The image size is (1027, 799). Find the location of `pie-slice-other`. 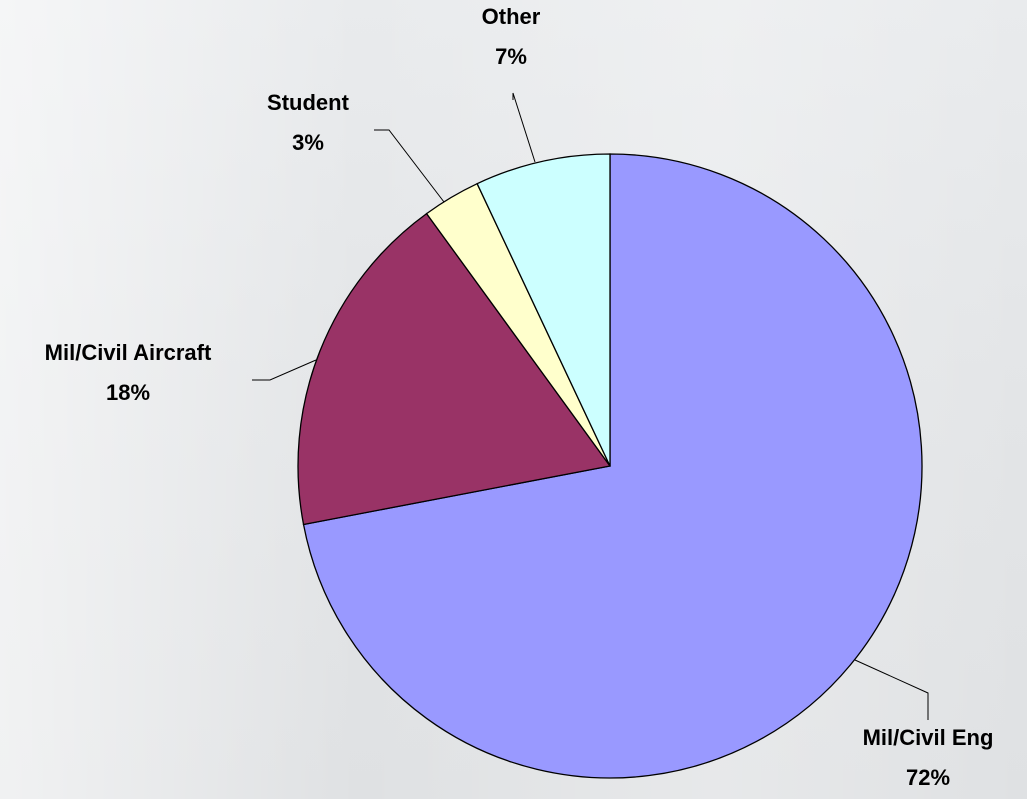

pie-slice-other is located at coordinates (543, 310).